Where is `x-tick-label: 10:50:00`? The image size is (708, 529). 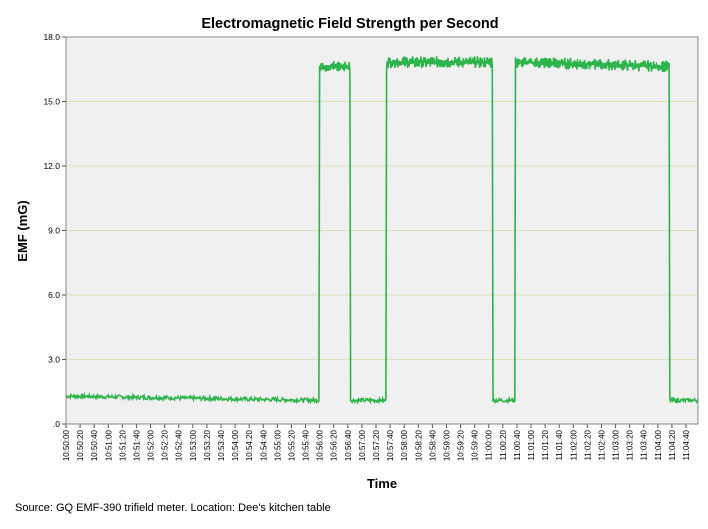
x-tick-label: 10:50:00 is located at coordinates (66, 445).